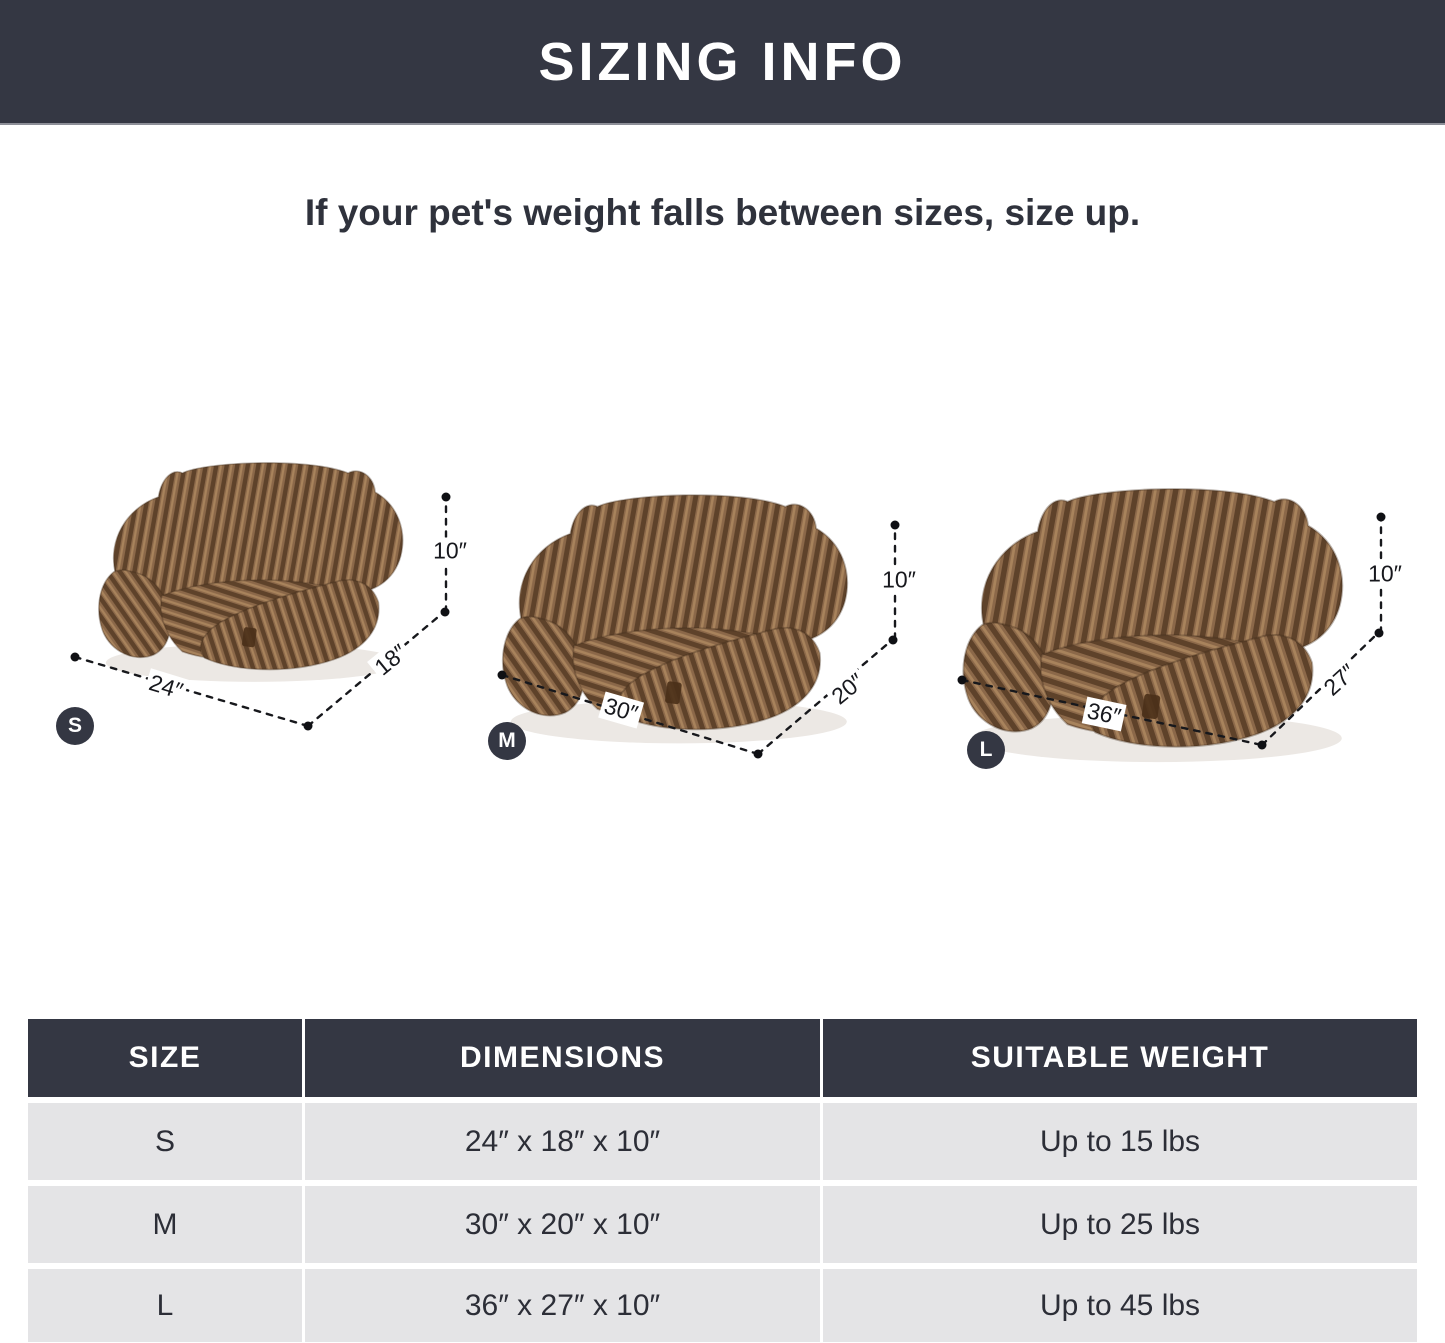 The height and width of the screenshot is (1343, 1445). Describe the element at coordinates (1120, 1224) in the screenshot. I see `table-cell-weight-m: Up to 25 lbs` at that location.